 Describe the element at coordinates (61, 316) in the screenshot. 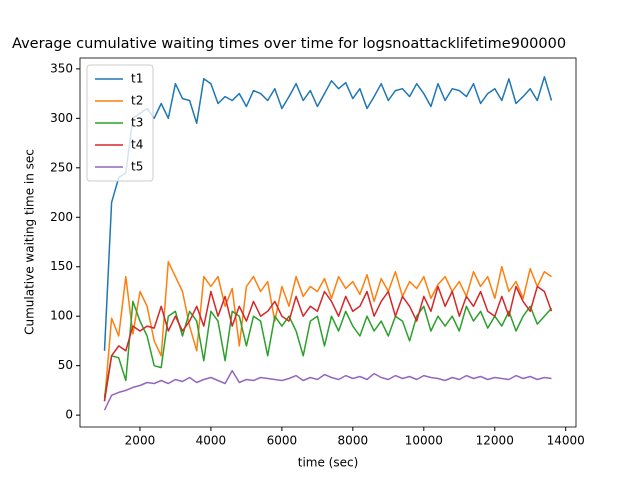

I see `y-tick-label: 100` at that location.